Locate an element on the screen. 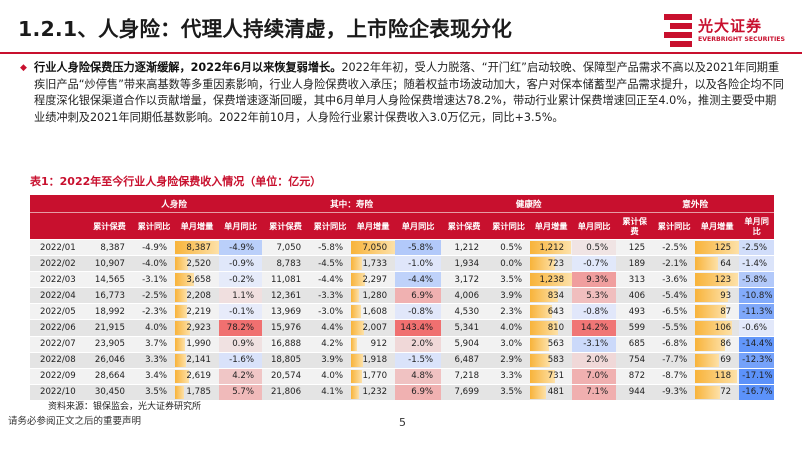 Image resolution: width=802 pixels, height=451 pixels. cumulative-premium-cell: 4,530 is located at coordinates (464, 312).